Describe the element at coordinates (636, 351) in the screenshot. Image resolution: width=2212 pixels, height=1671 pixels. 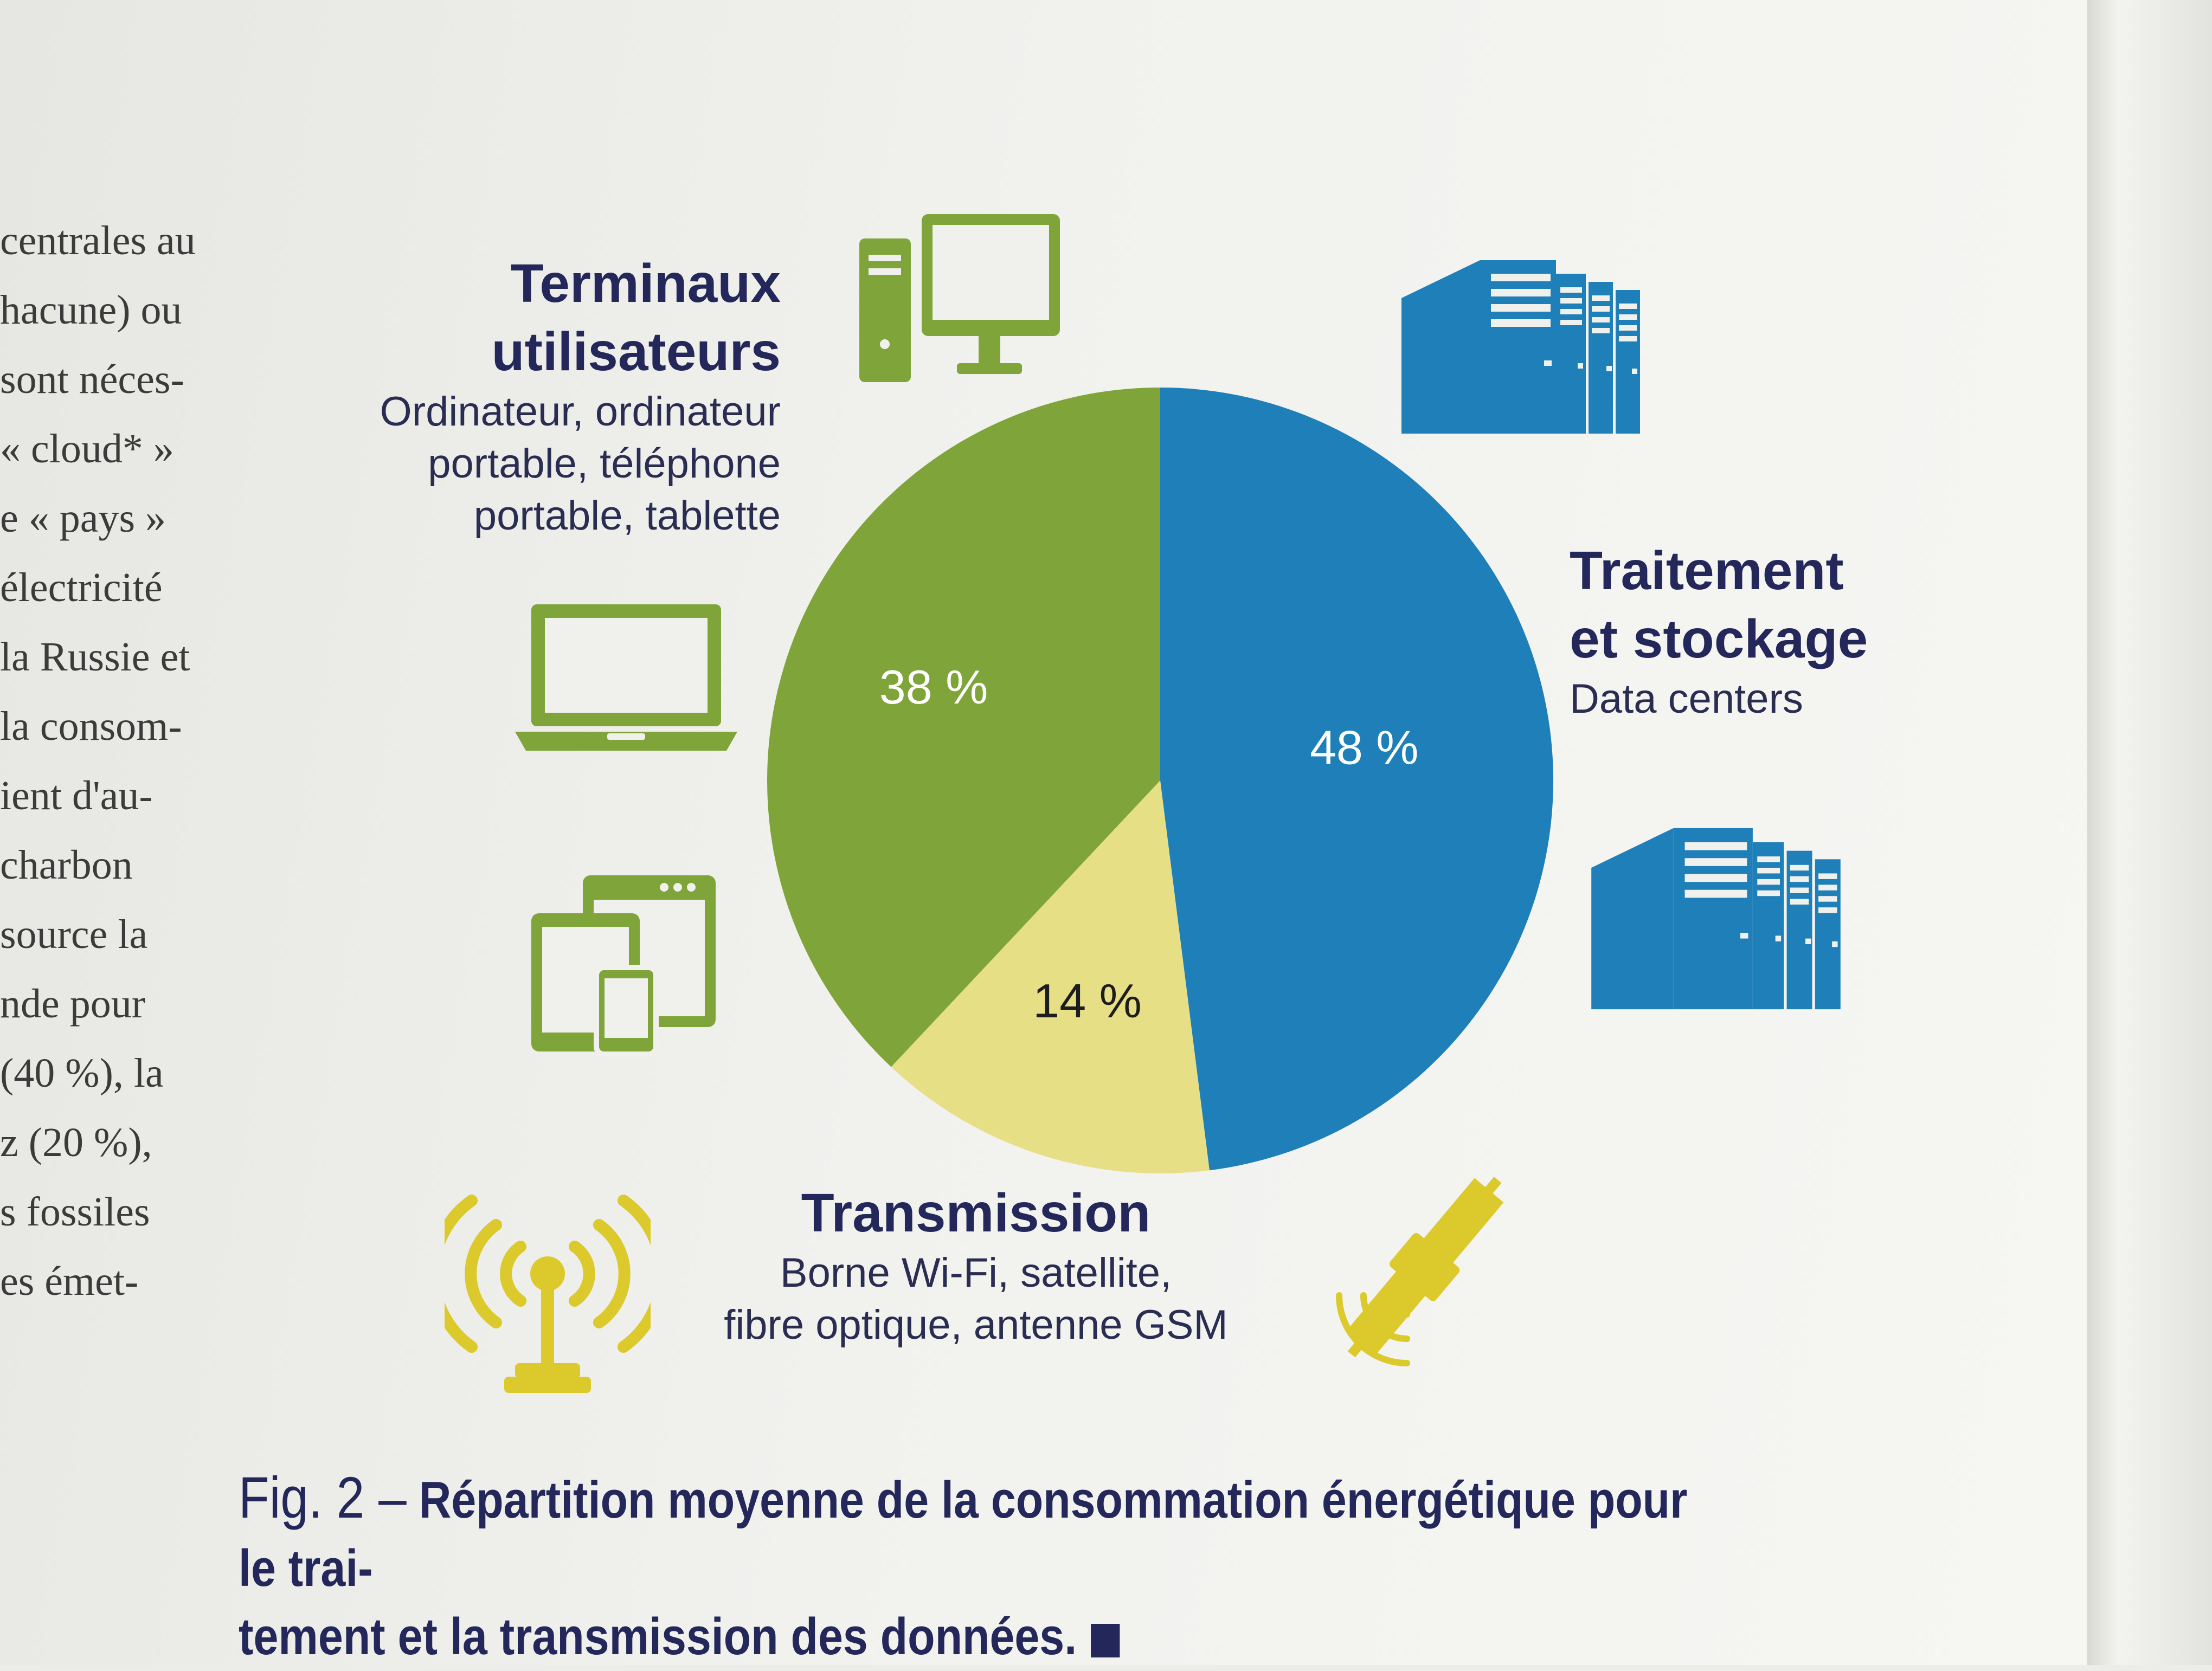
I see `terminaux-title-2: utilisateurs` at that location.